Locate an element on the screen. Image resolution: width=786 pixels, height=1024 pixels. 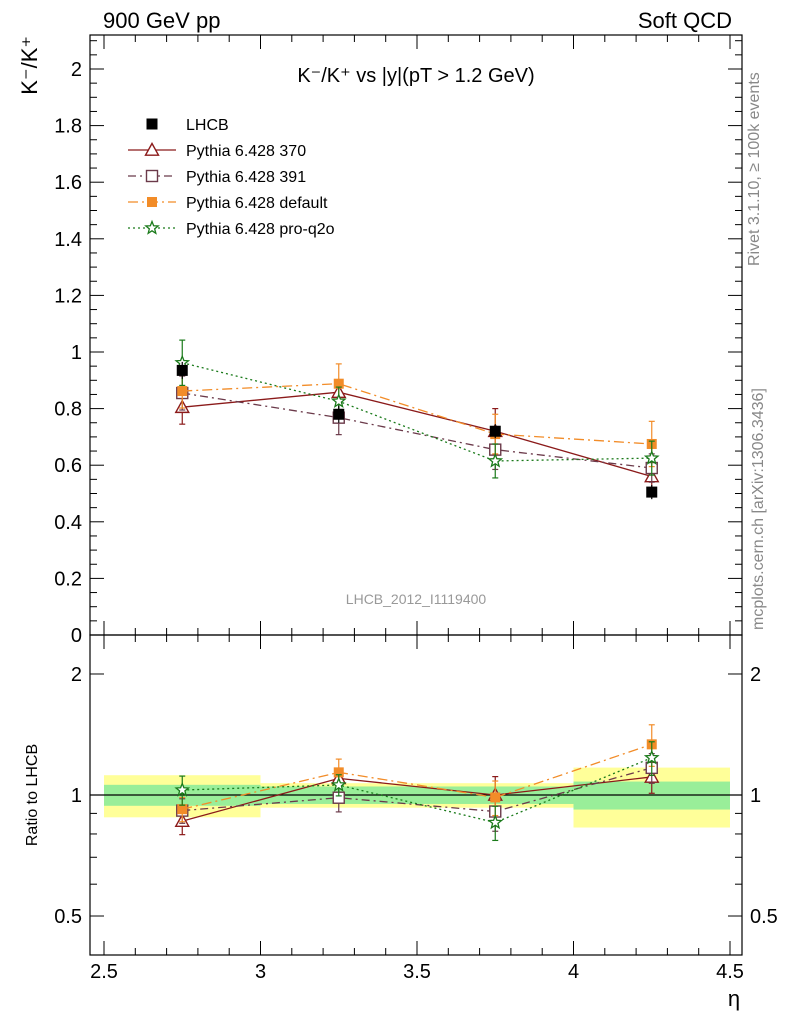
x-tick-label: 4.5 is located at coordinates (730, 972).